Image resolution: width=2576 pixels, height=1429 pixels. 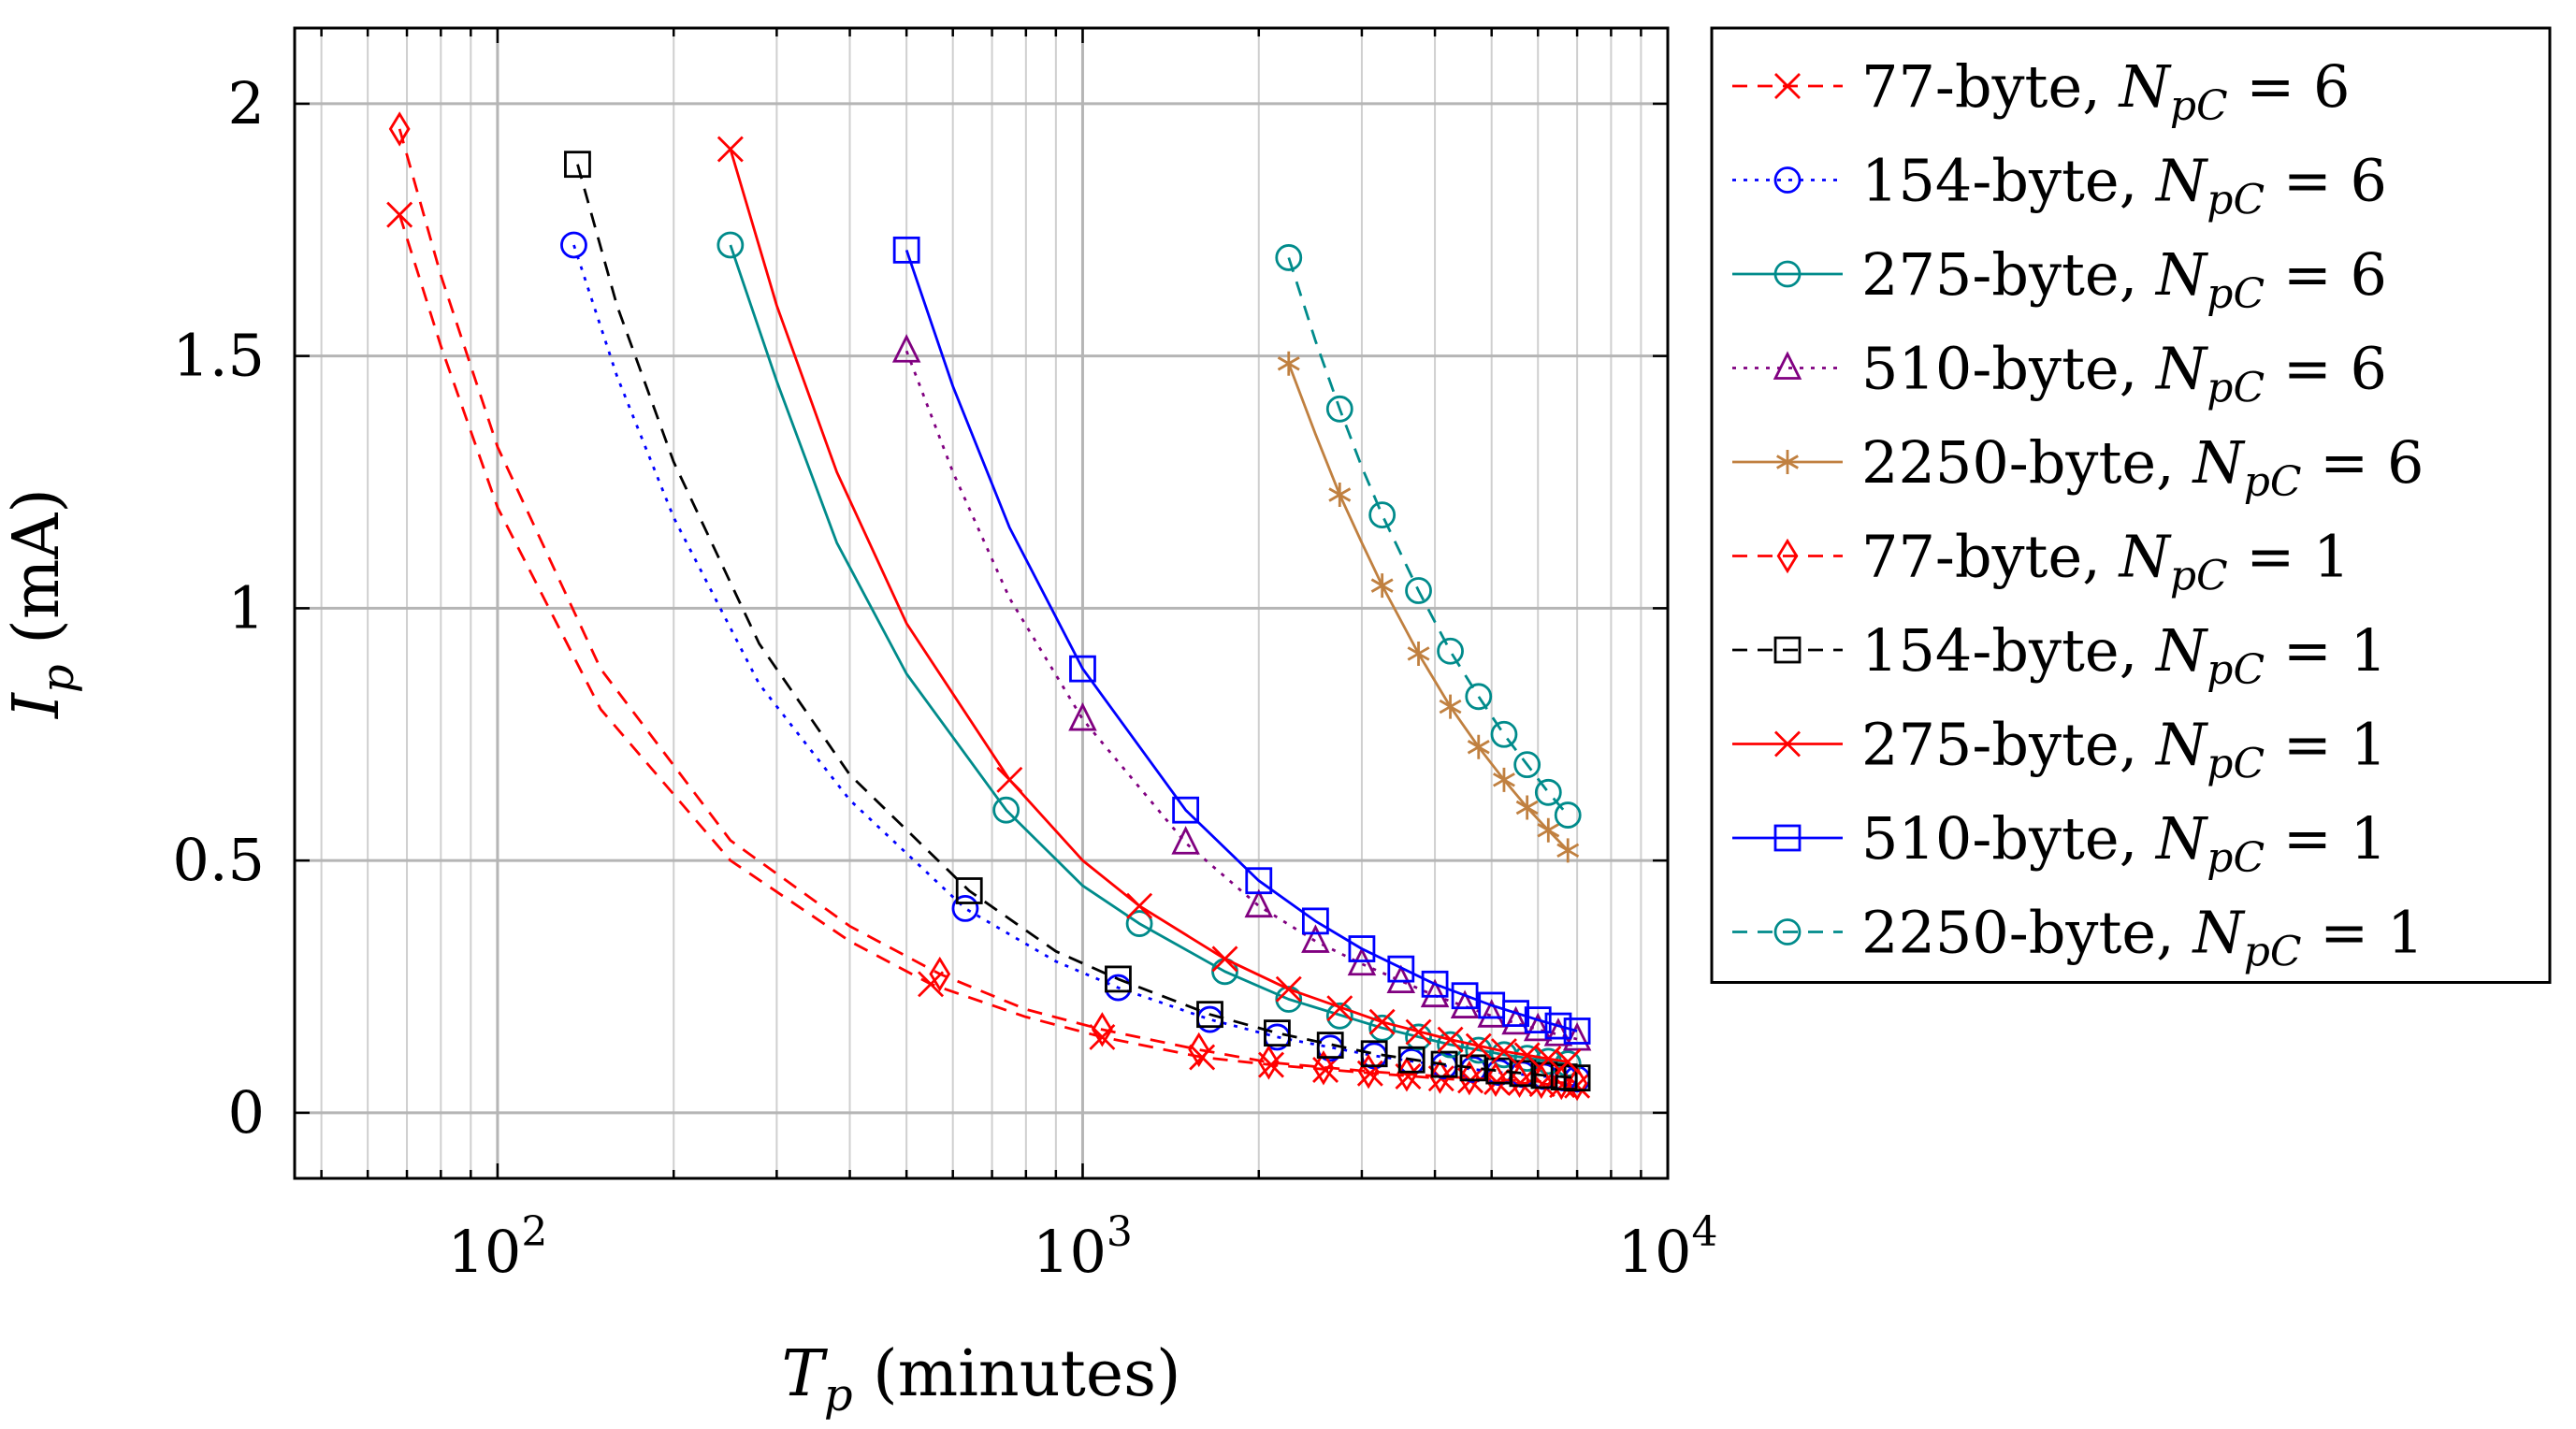 I want to click on legend-entry: 77-byte, NpC = 1, so click(x=2041, y=561).